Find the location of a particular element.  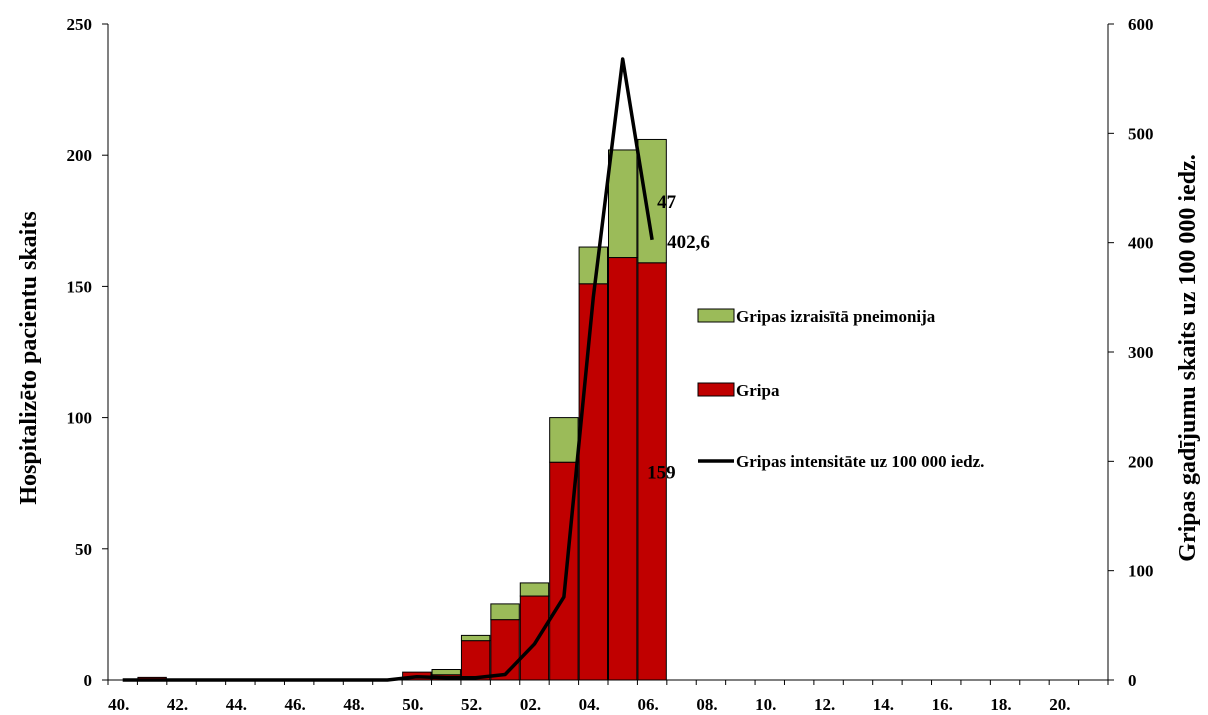

y-left-tick-label: 0 is located at coordinates (88, 680).